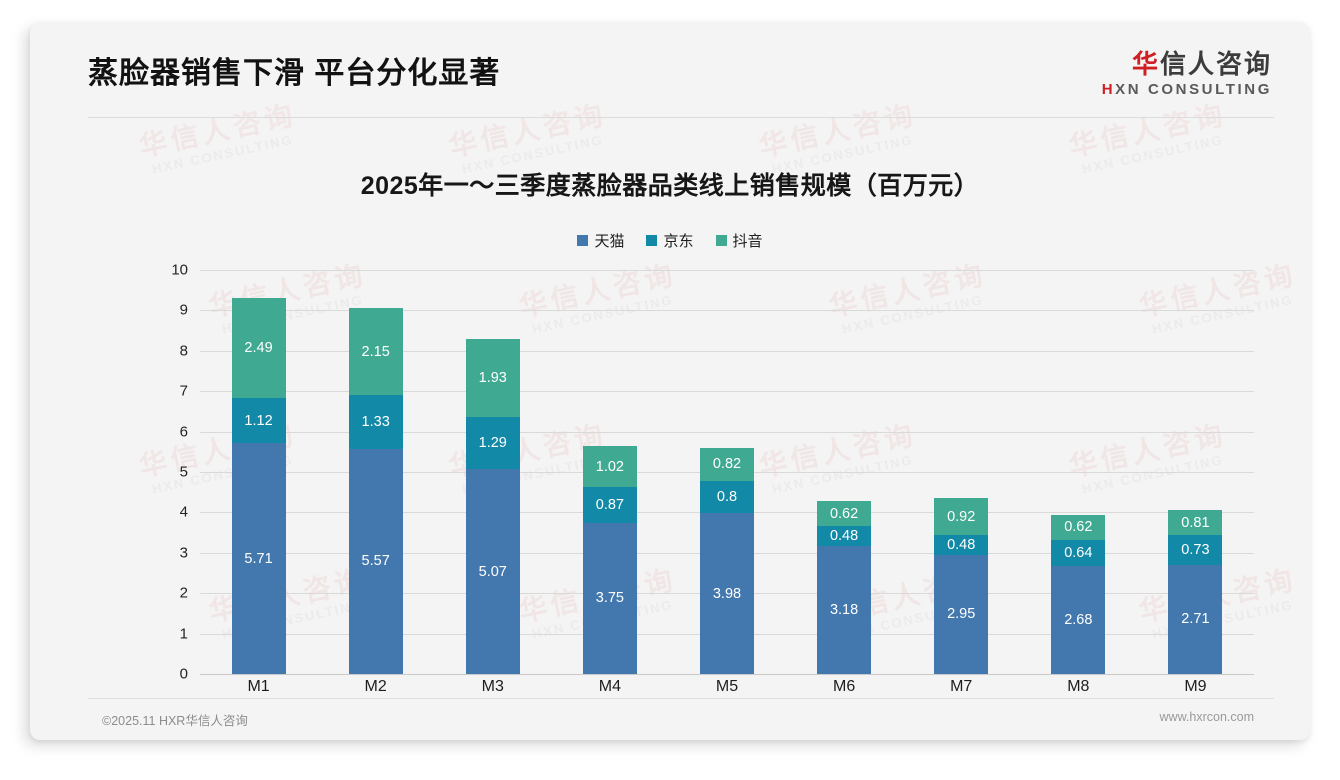  I want to click on logo-en-accent: H, so click(1108, 89).